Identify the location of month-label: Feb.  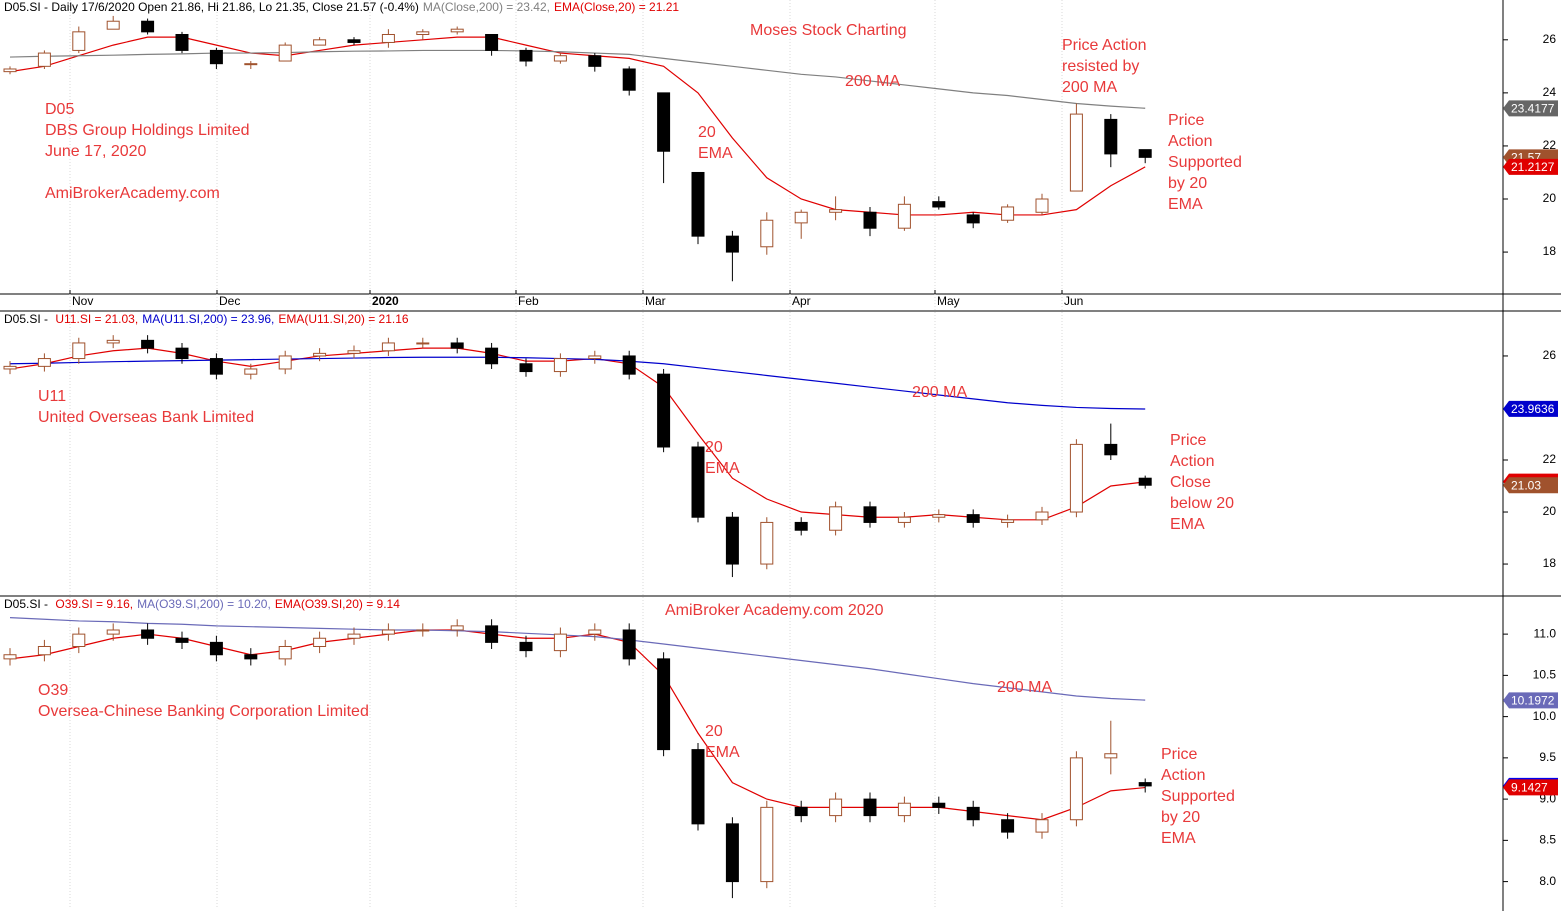
(528, 301).